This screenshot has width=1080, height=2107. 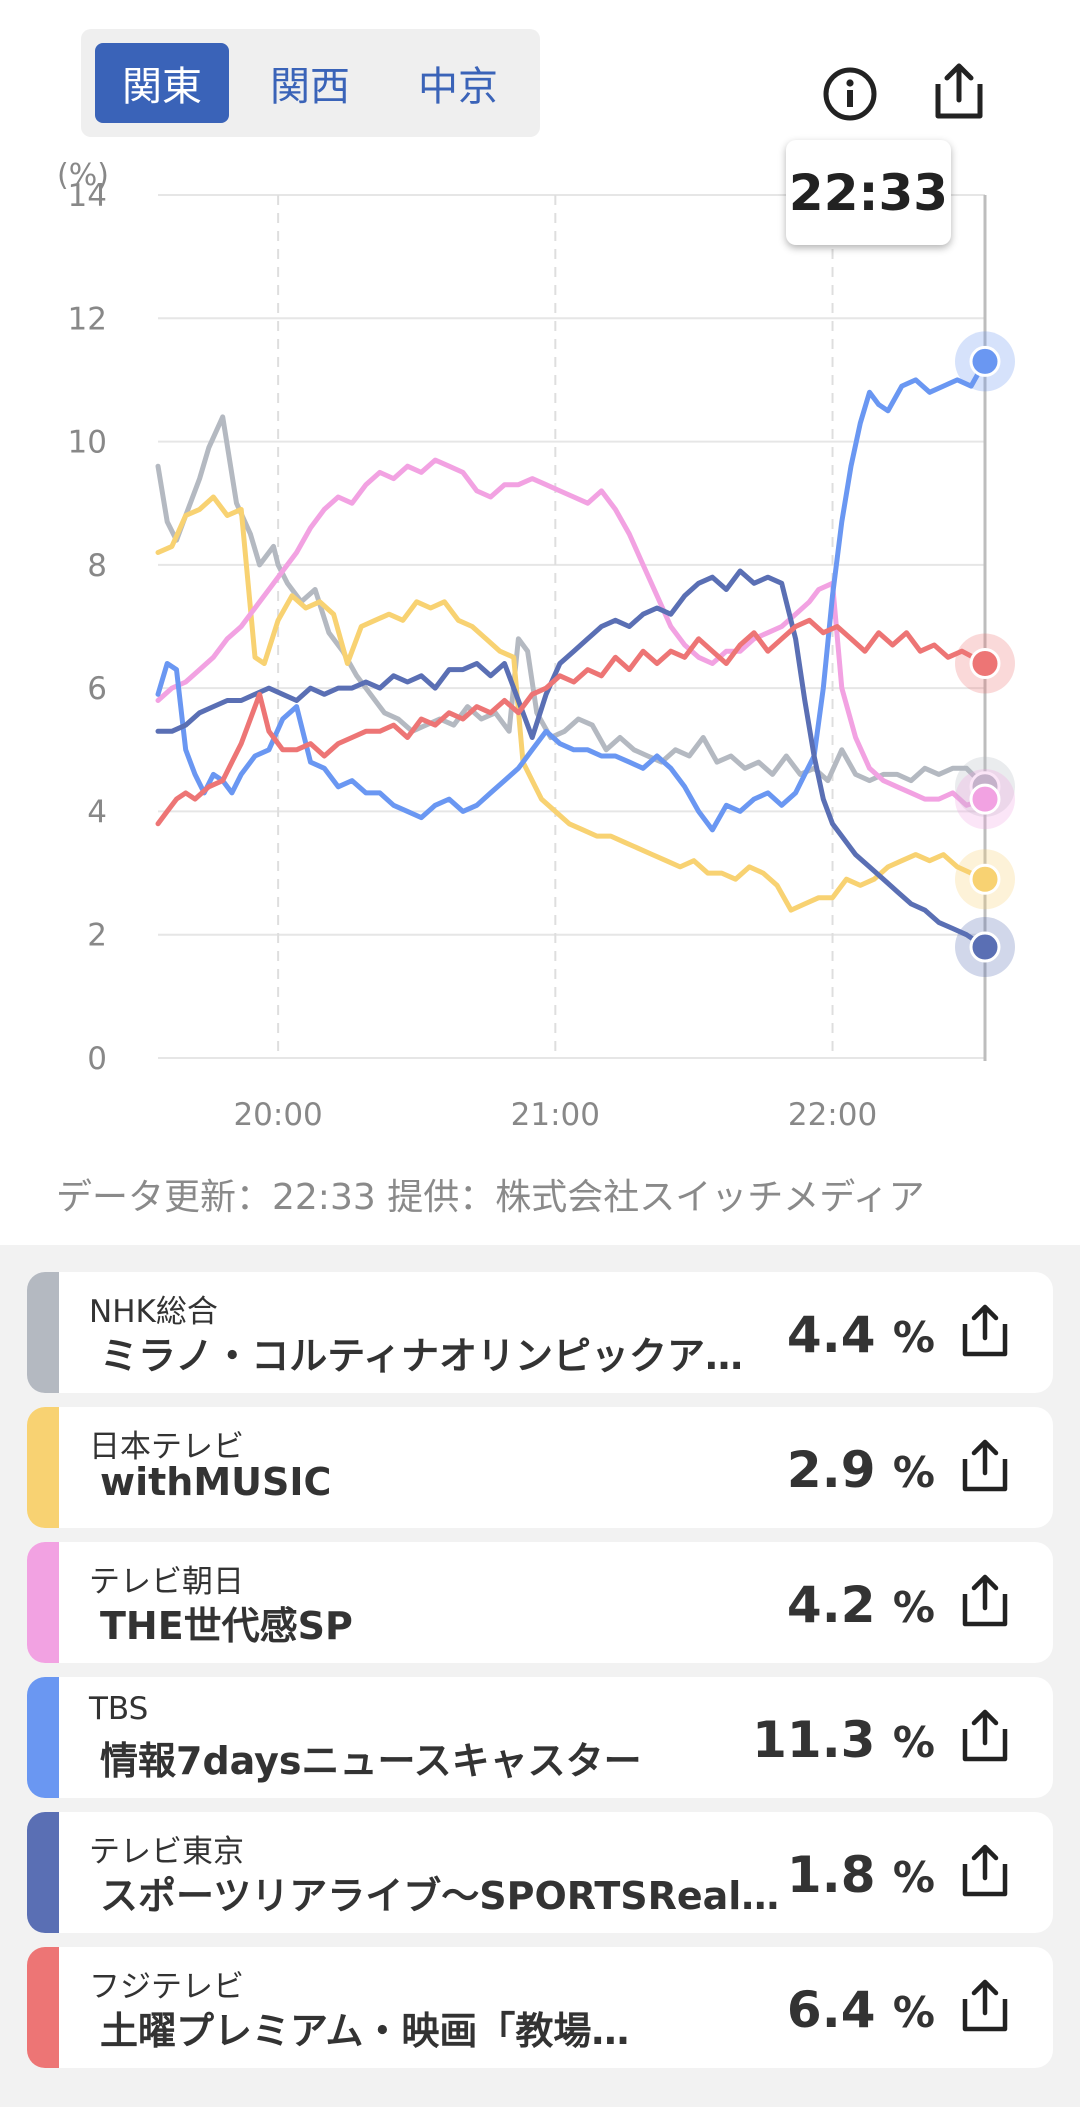 I want to click on rating-value: 4.2 %, so click(x=861, y=1605).